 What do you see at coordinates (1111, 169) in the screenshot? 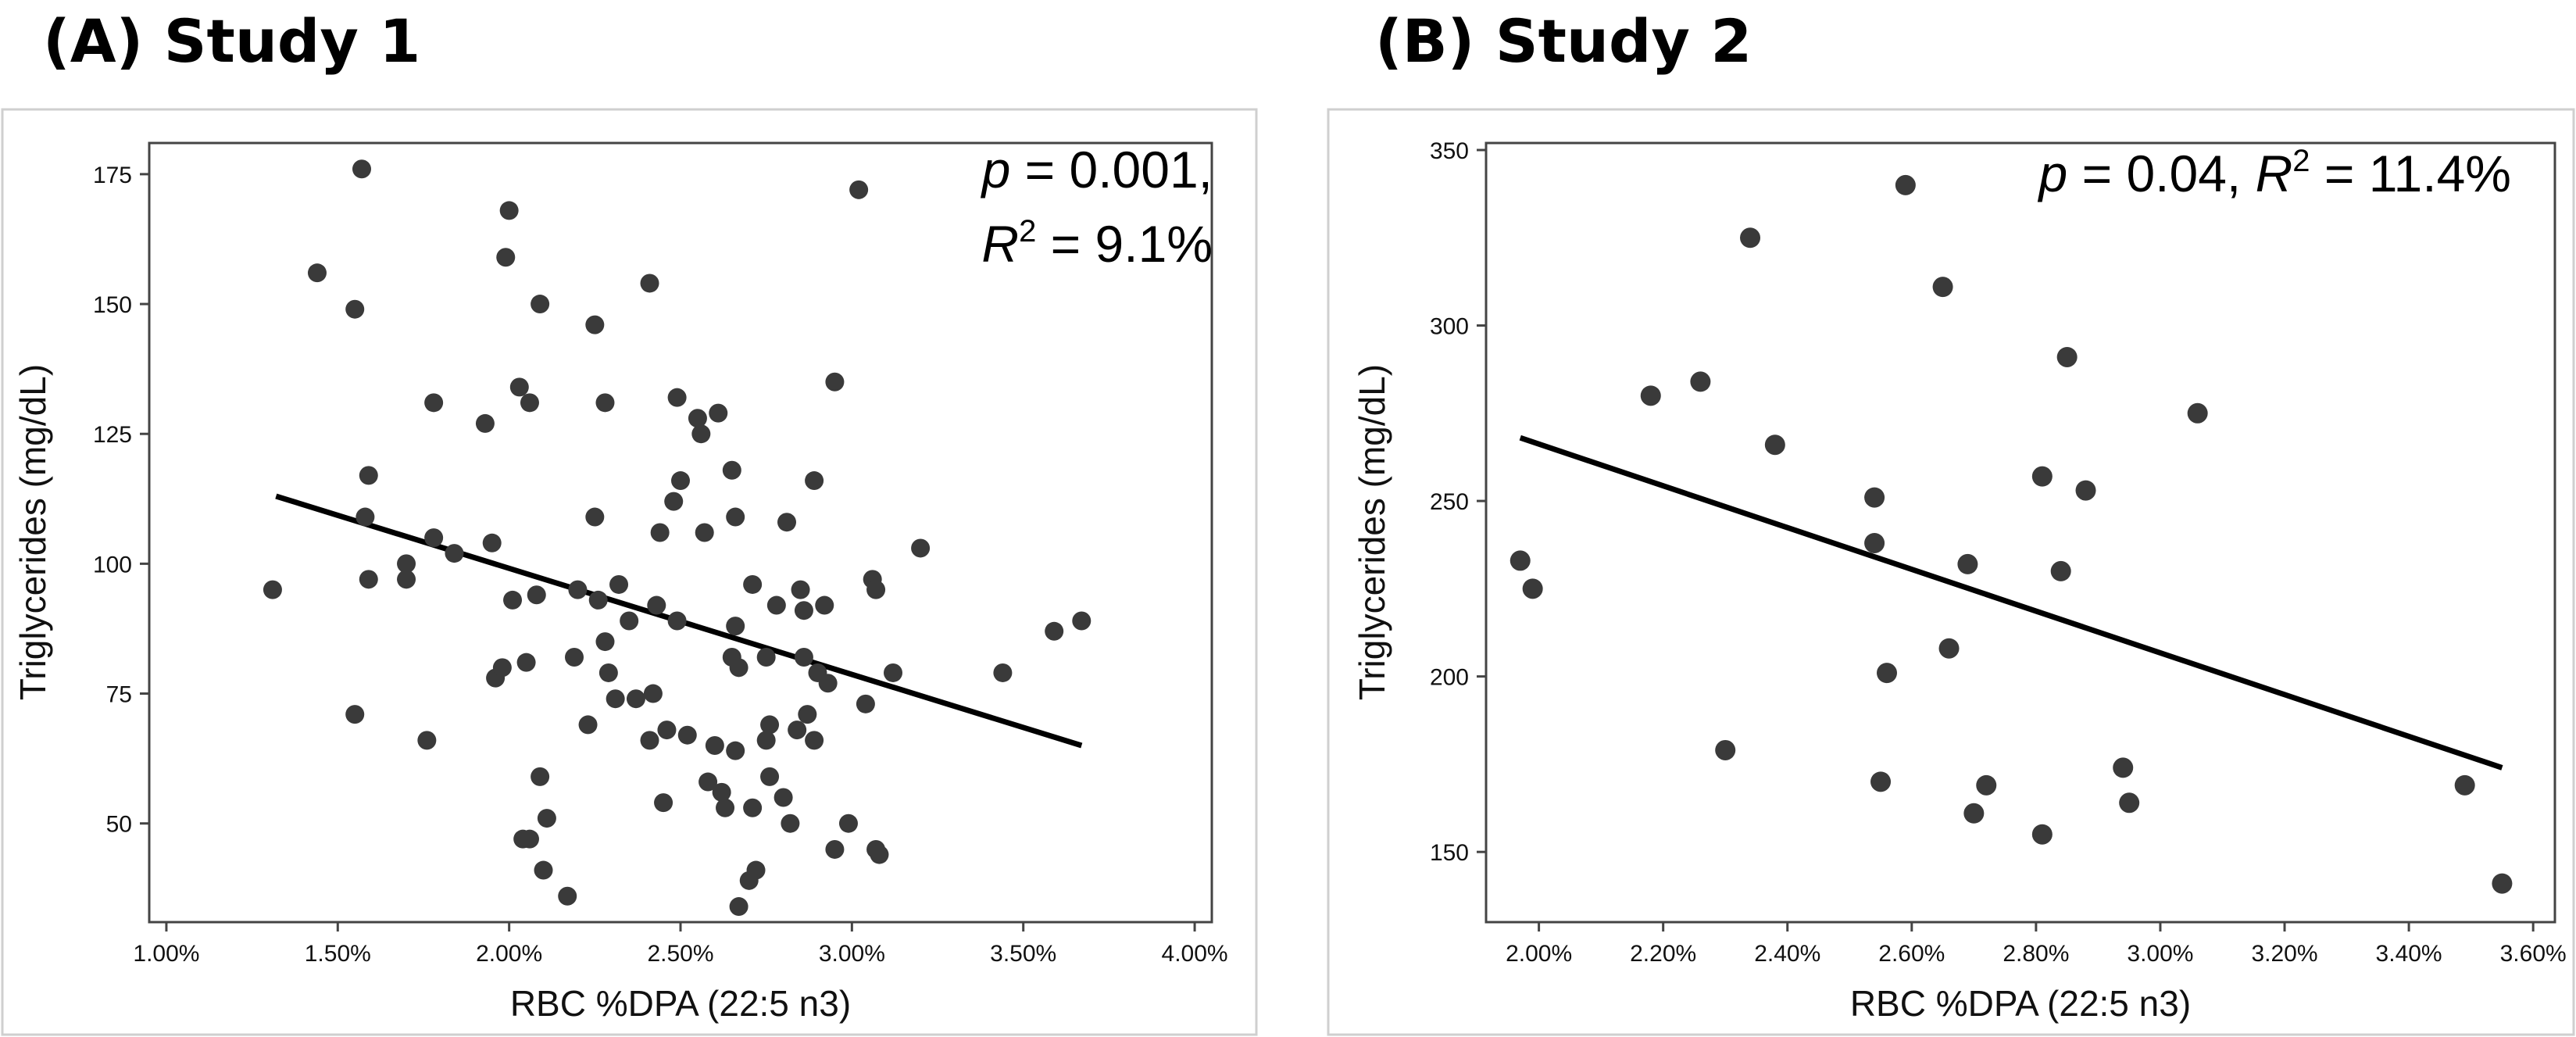
I see `panel-a-p-value: = 0.001,` at bounding box center [1111, 169].